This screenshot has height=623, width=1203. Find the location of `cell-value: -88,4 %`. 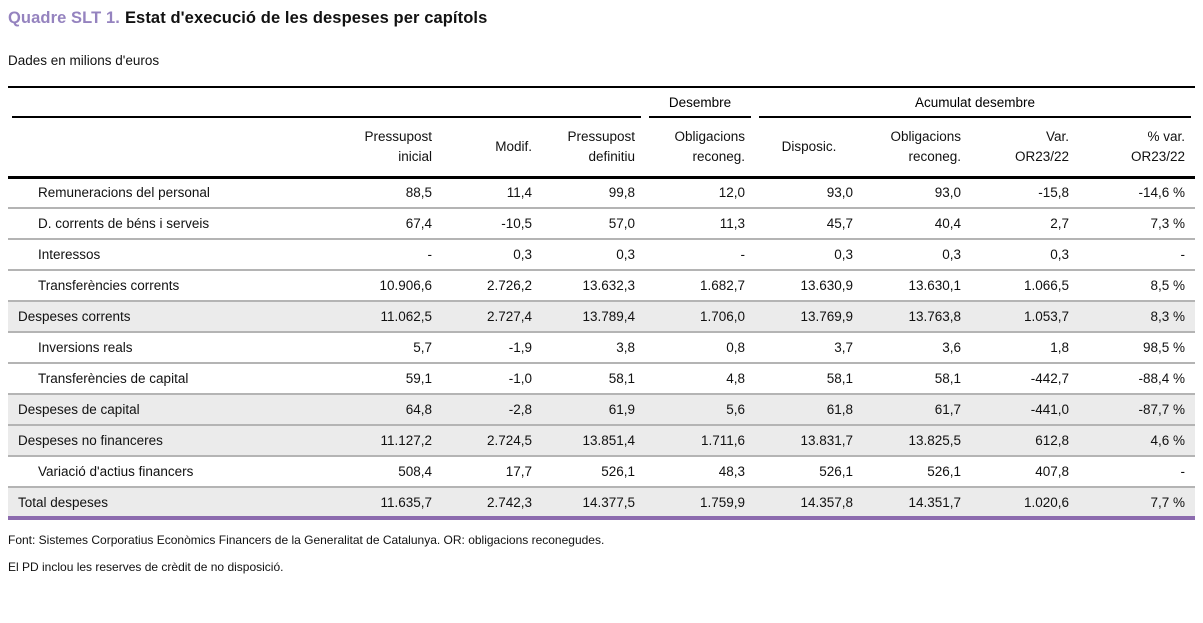

cell-value: -88,4 % is located at coordinates (1161, 378).